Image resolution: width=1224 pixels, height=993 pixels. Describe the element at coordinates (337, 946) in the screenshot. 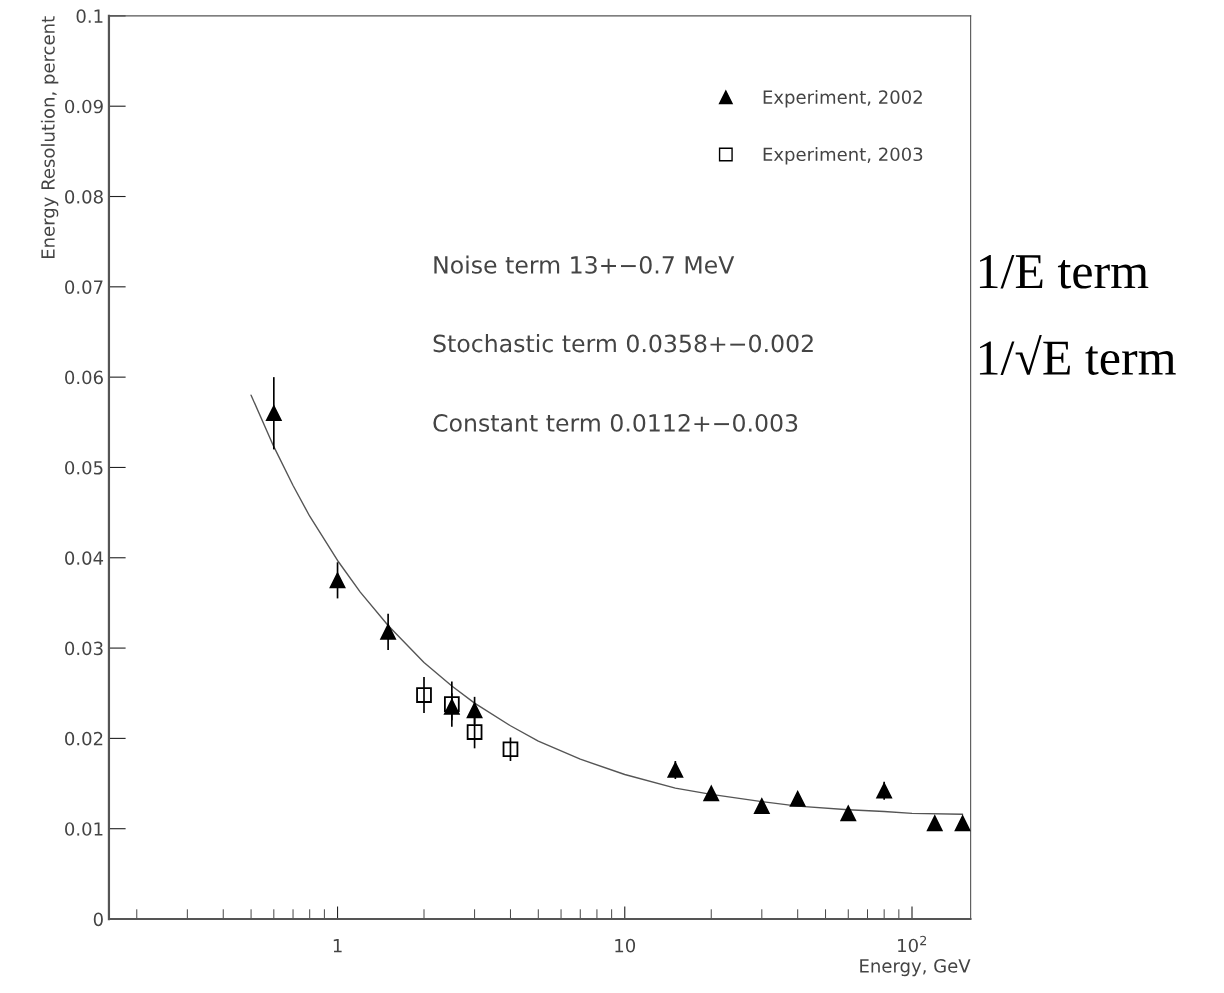

I see `x-tick-label: 1` at that location.